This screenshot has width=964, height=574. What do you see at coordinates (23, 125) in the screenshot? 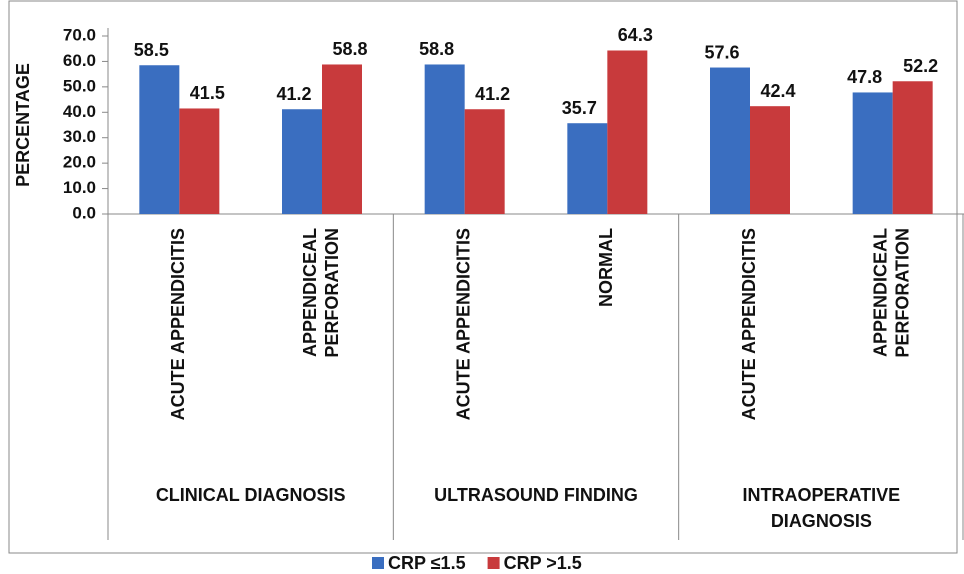
I see `y-axis-title: PERCENTAGE` at bounding box center [23, 125].